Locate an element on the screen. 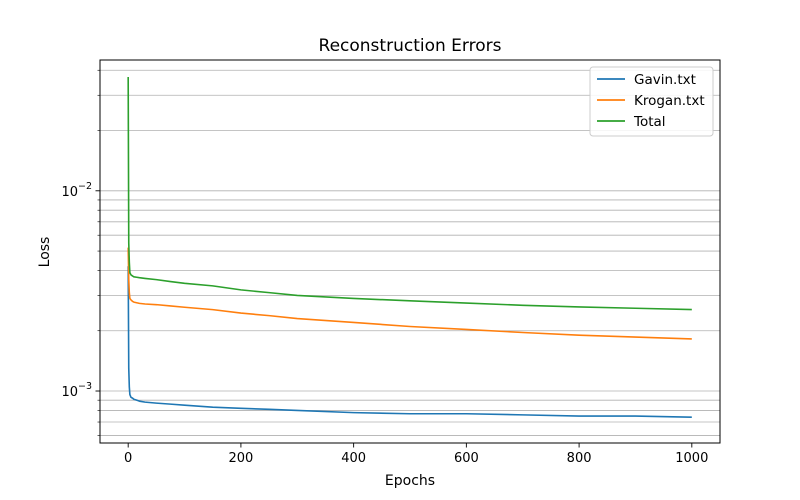 This screenshot has width=800, height=500. legend-label: Total is located at coordinates (649, 122).